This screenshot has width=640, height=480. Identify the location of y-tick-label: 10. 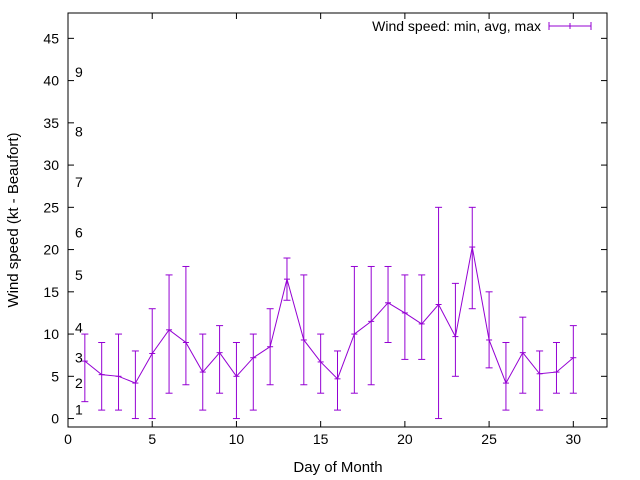
(51, 334).